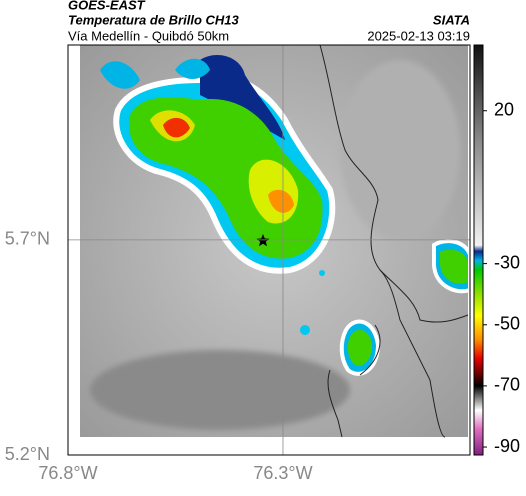 The image size is (526, 496). Describe the element at coordinates (451, 19) in the screenshot. I see `source: SIATA` at that location.